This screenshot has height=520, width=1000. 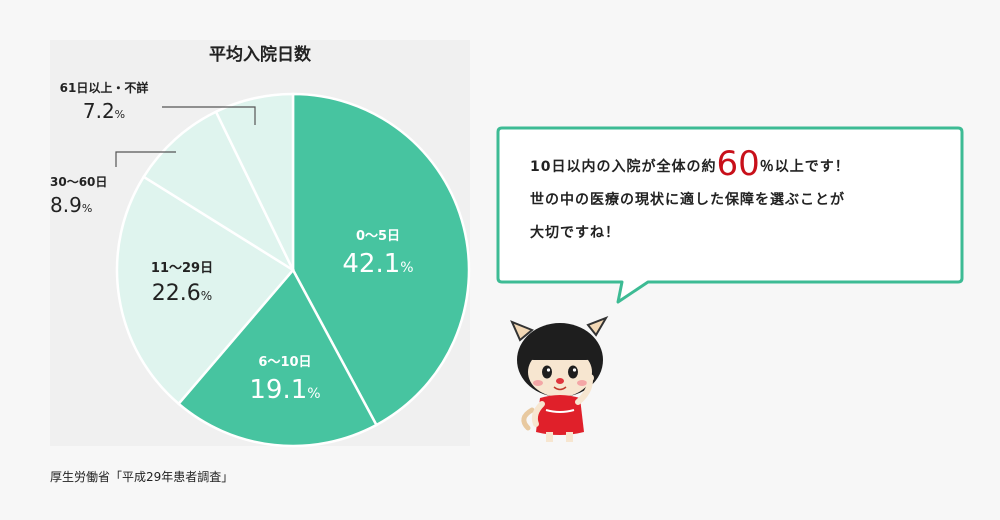 What do you see at coordinates (738, 164) in the screenshot?
I see `highlight-number: 60` at bounding box center [738, 164].